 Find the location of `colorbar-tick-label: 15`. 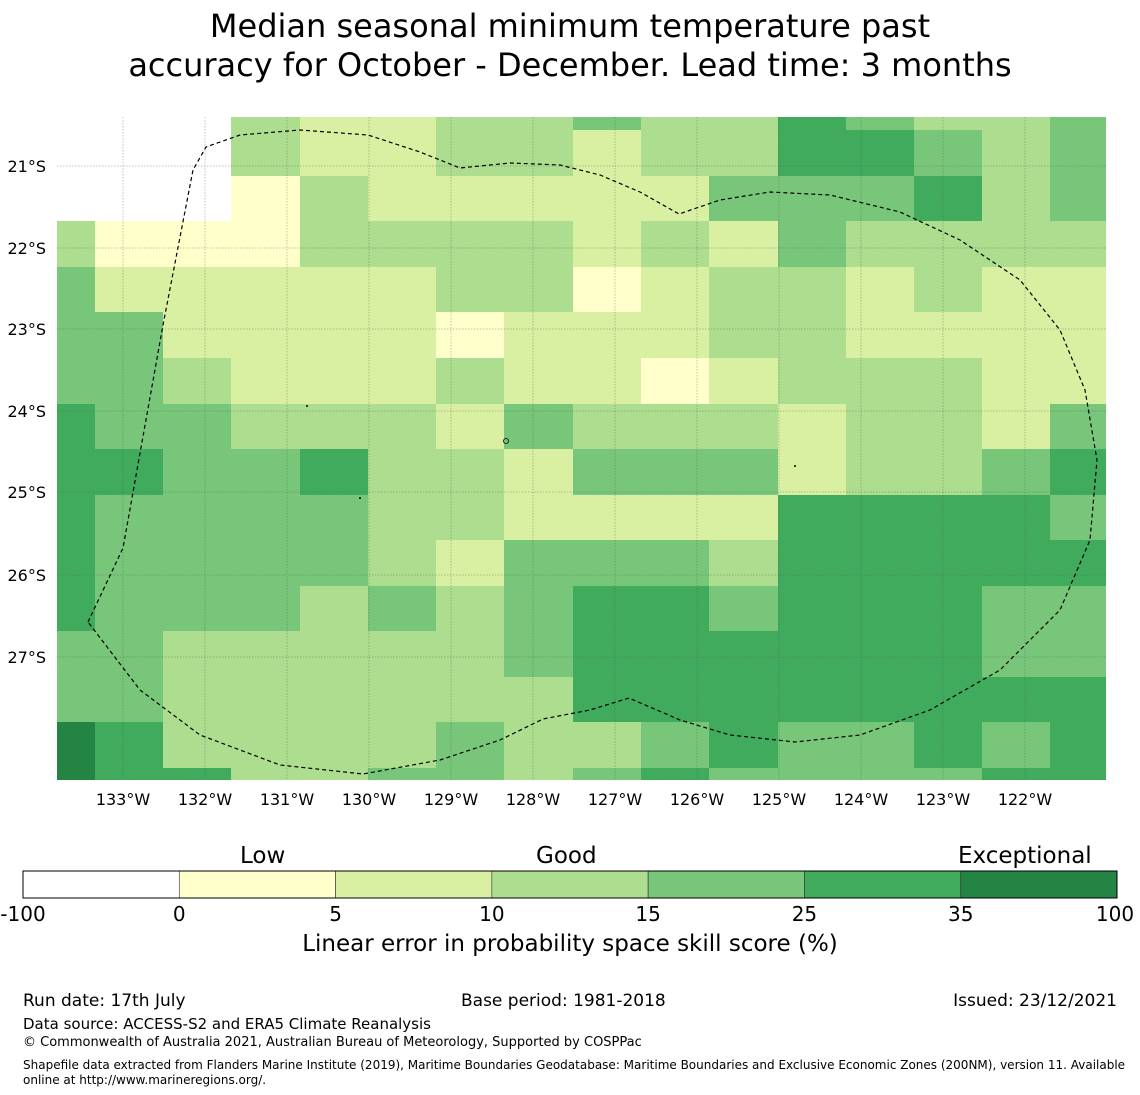

colorbar-tick-label: 15 is located at coordinates (648, 914).